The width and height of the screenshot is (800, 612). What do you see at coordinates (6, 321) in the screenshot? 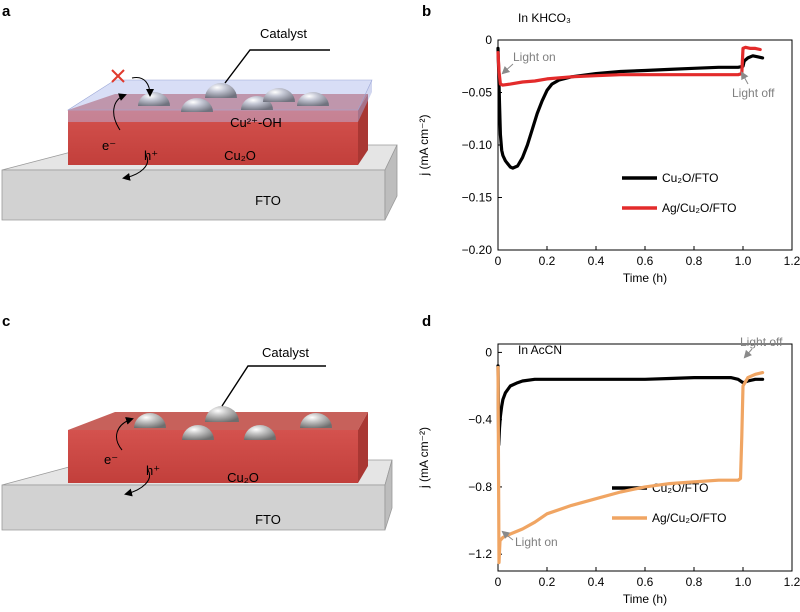
I see `panel-c-letter: c` at bounding box center [6, 321].